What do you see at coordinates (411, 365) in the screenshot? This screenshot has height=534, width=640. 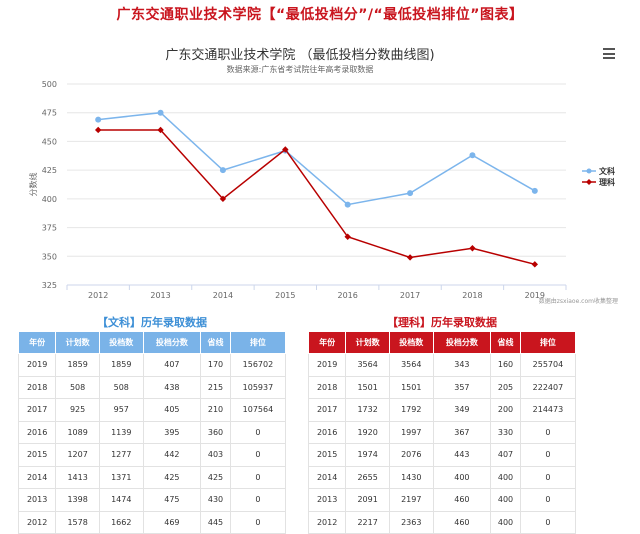 I see `table-cell: 3564` at bounding box center [411, 365].